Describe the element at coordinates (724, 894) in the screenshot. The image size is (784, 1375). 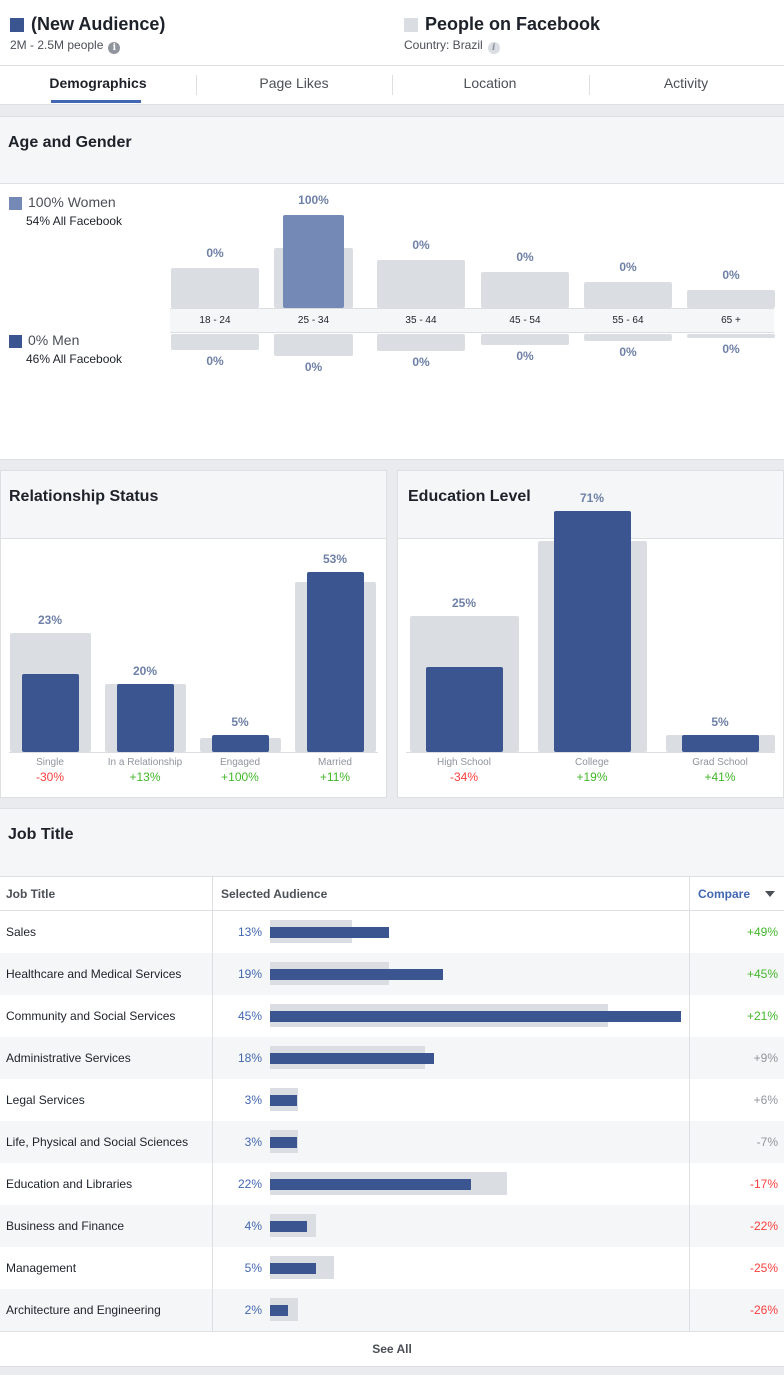
I see `compare-label: Compare` at that location.